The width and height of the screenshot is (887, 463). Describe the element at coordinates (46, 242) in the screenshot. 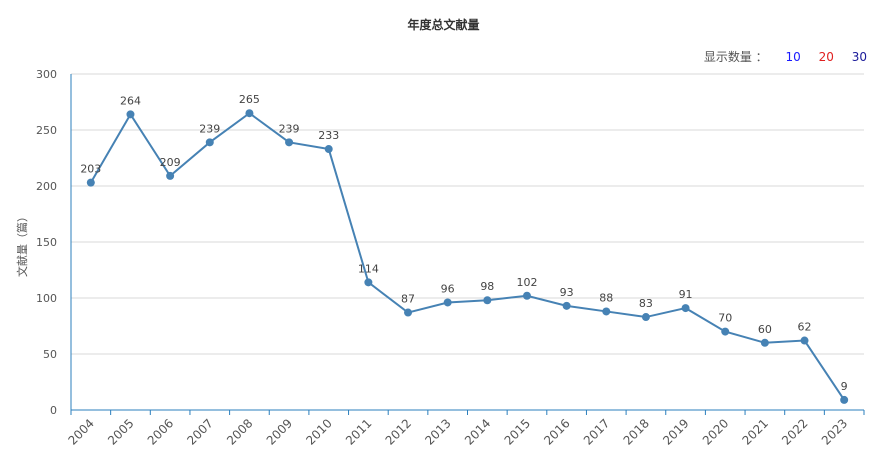

I see `y-tick-label: 150` at that location.